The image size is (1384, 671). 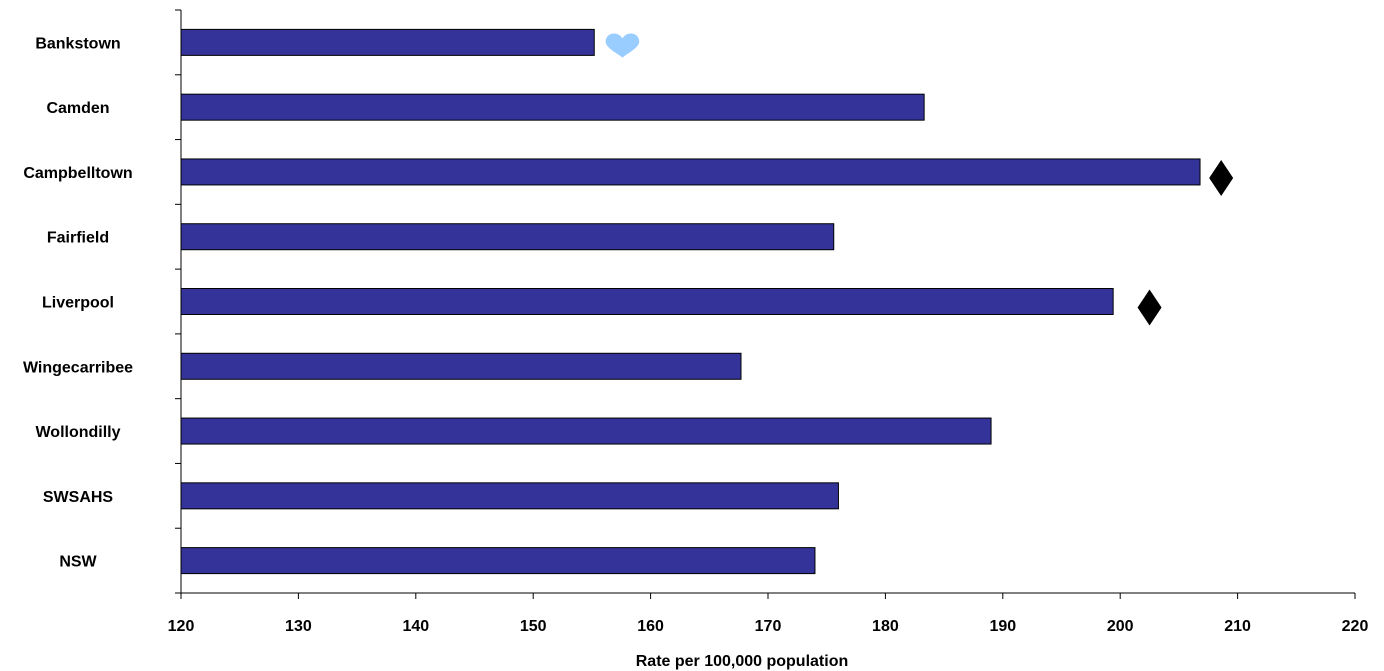 I want to click on category-label: Liverpool, so click(x=78, y=303).